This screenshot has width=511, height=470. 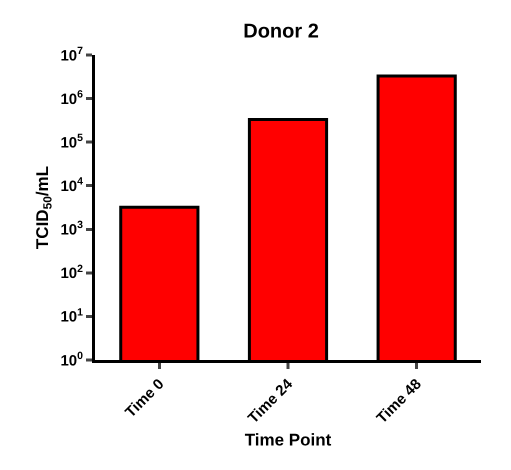 I want to click on x-axis-title: Time Point, so click(x=288, y=440).